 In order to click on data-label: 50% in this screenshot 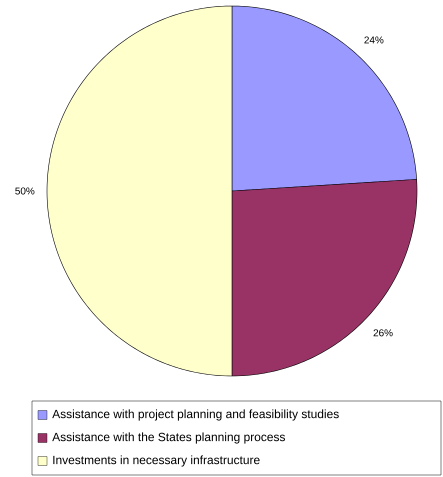, I will do `click(24, 191)`.